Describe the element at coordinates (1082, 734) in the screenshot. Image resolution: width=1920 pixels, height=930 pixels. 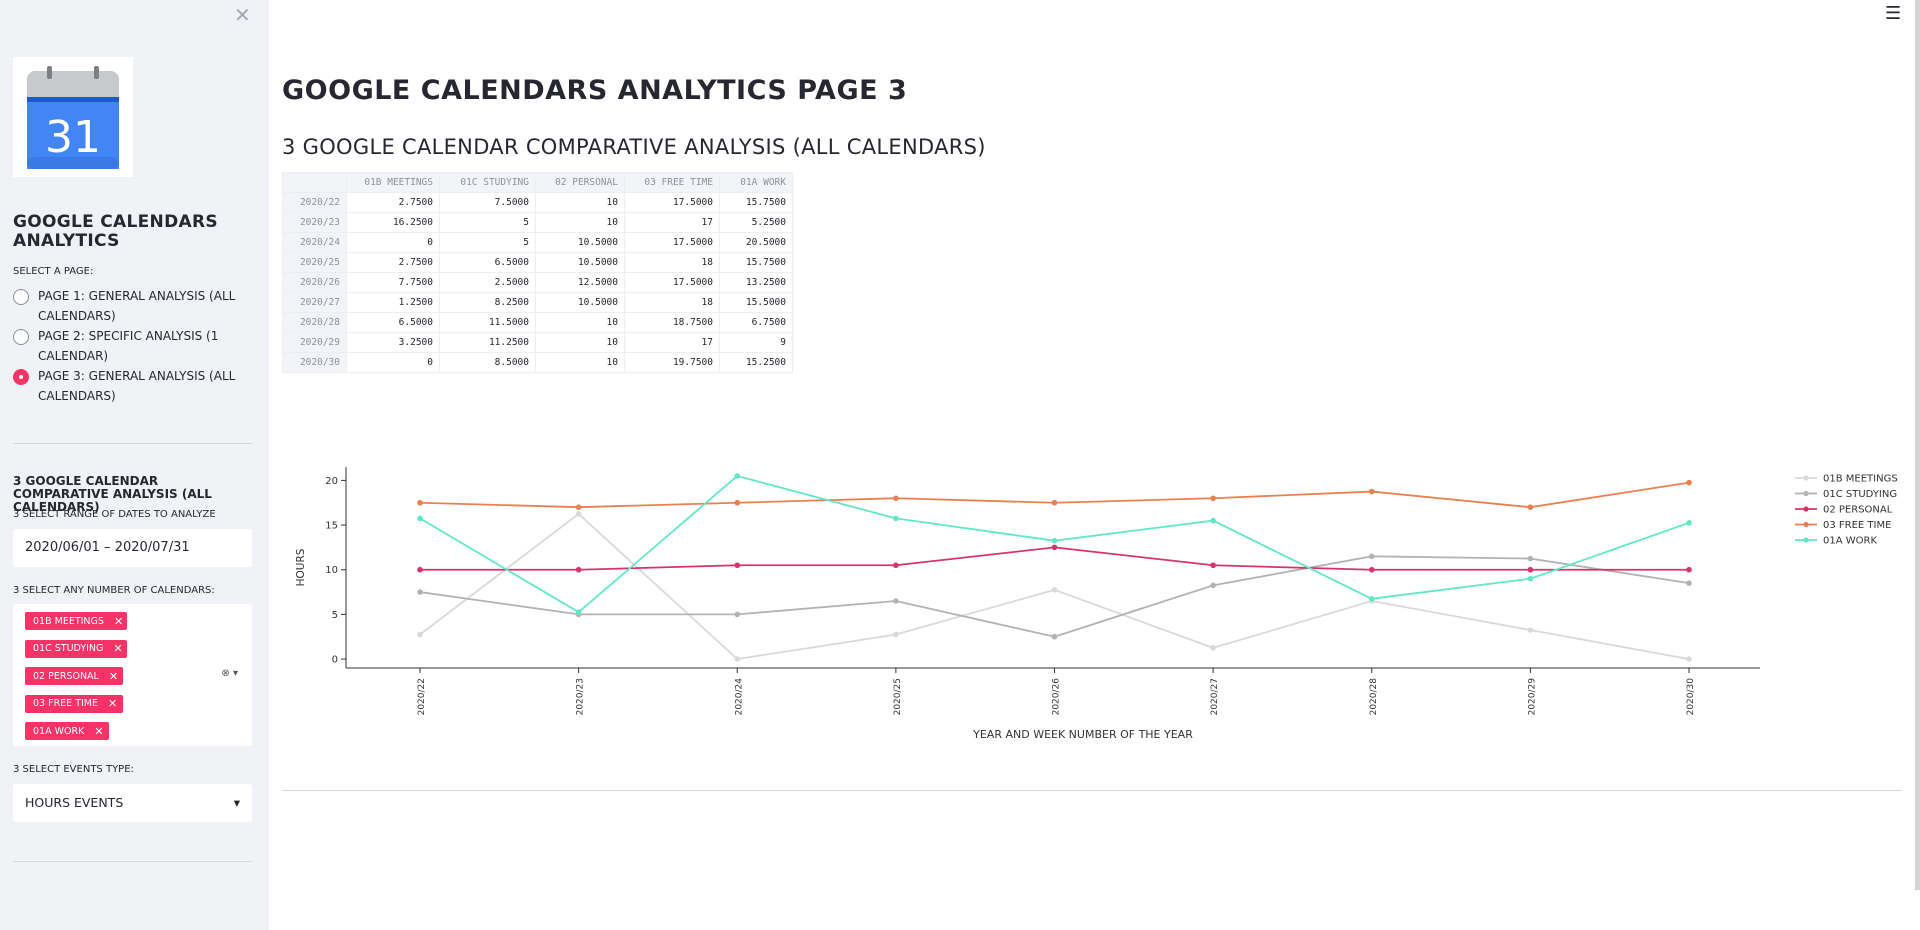
I see `x-axis-label: YEAR AND WEEK NUMBER OF THE YEAR` at that location.